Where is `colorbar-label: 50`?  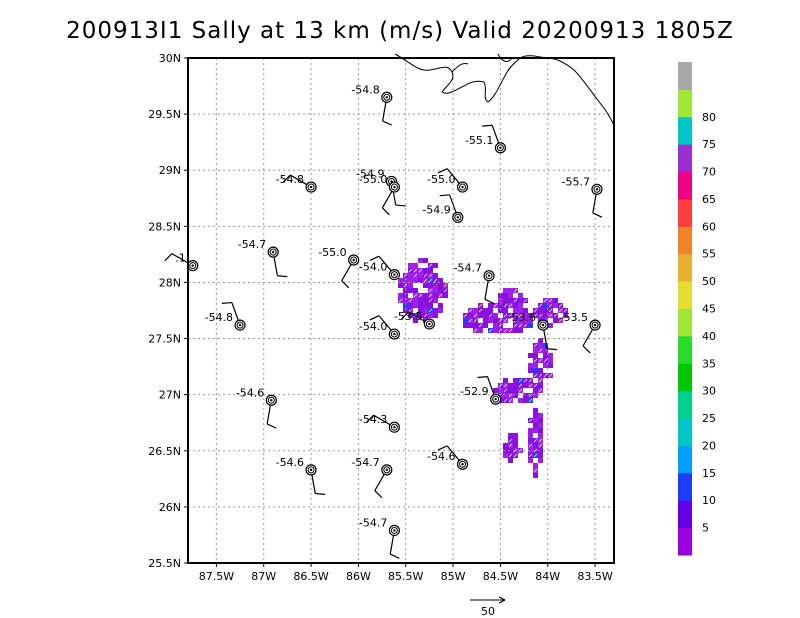 colorbar-label: 50 is located at coordinates (709, 281).